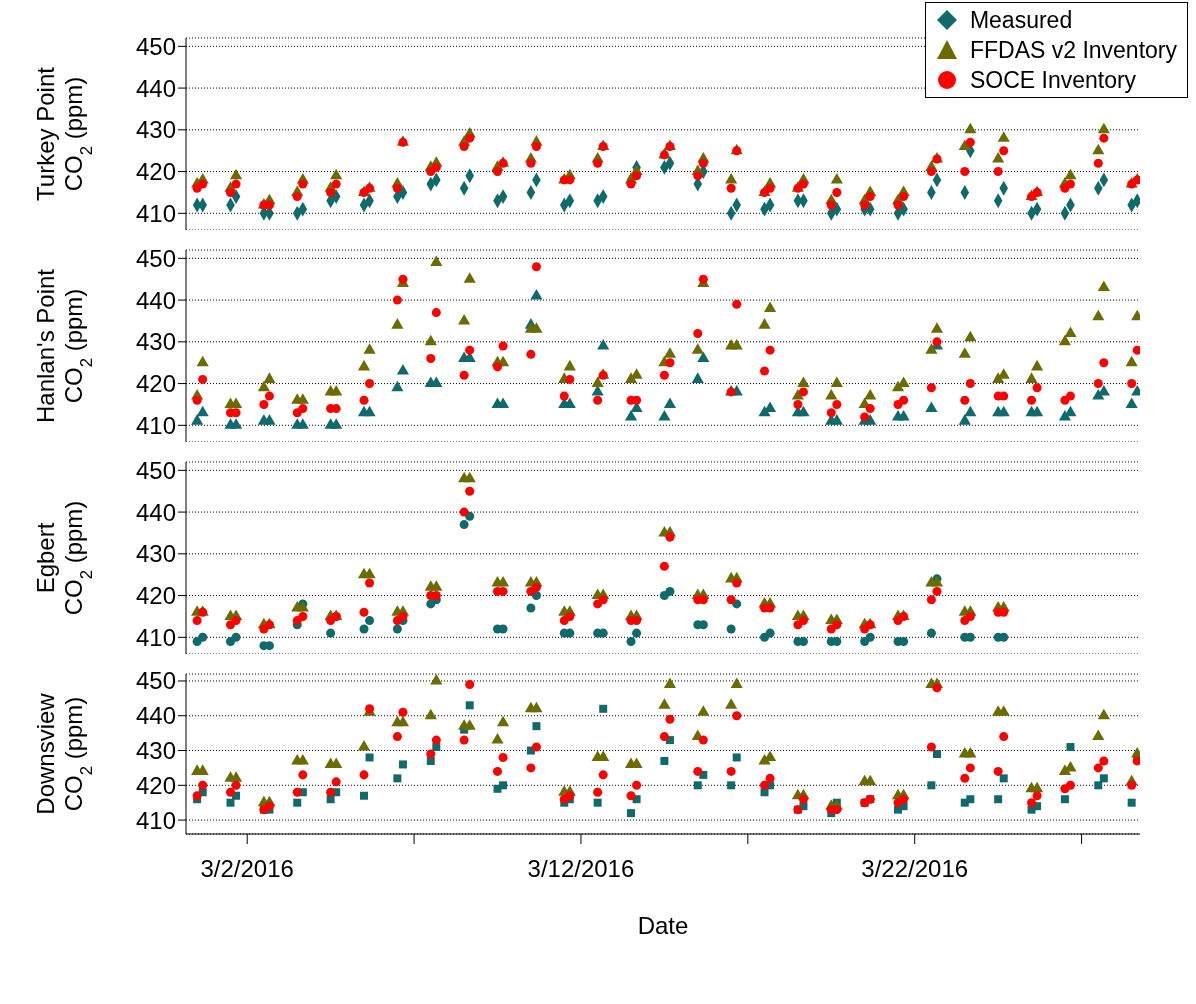  What do you see at coordinates (663, 925) in the screenshot?
I see `x-axis-title: Date` at bounding box center [663, 925].